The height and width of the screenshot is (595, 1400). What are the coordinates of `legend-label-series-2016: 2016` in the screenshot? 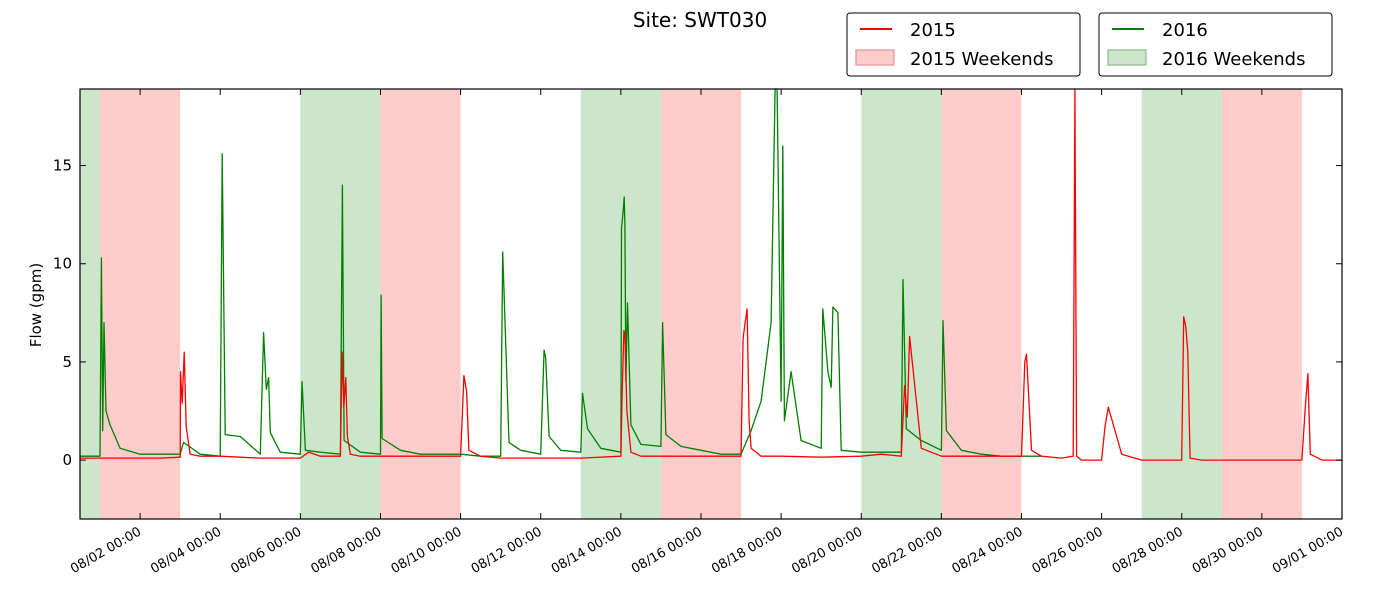 It's located at (1185, 30).